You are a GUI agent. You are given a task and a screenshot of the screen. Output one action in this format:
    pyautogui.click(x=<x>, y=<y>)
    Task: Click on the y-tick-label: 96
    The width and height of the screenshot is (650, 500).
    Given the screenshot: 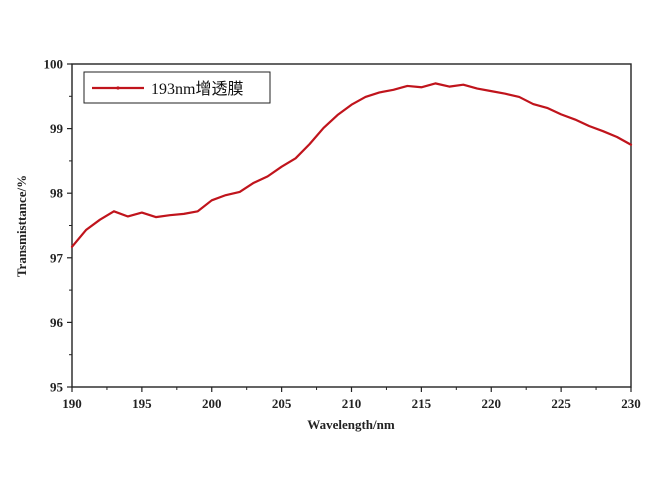 What is the action you would take?
    pyautogui.click(x=57, y=322)
    